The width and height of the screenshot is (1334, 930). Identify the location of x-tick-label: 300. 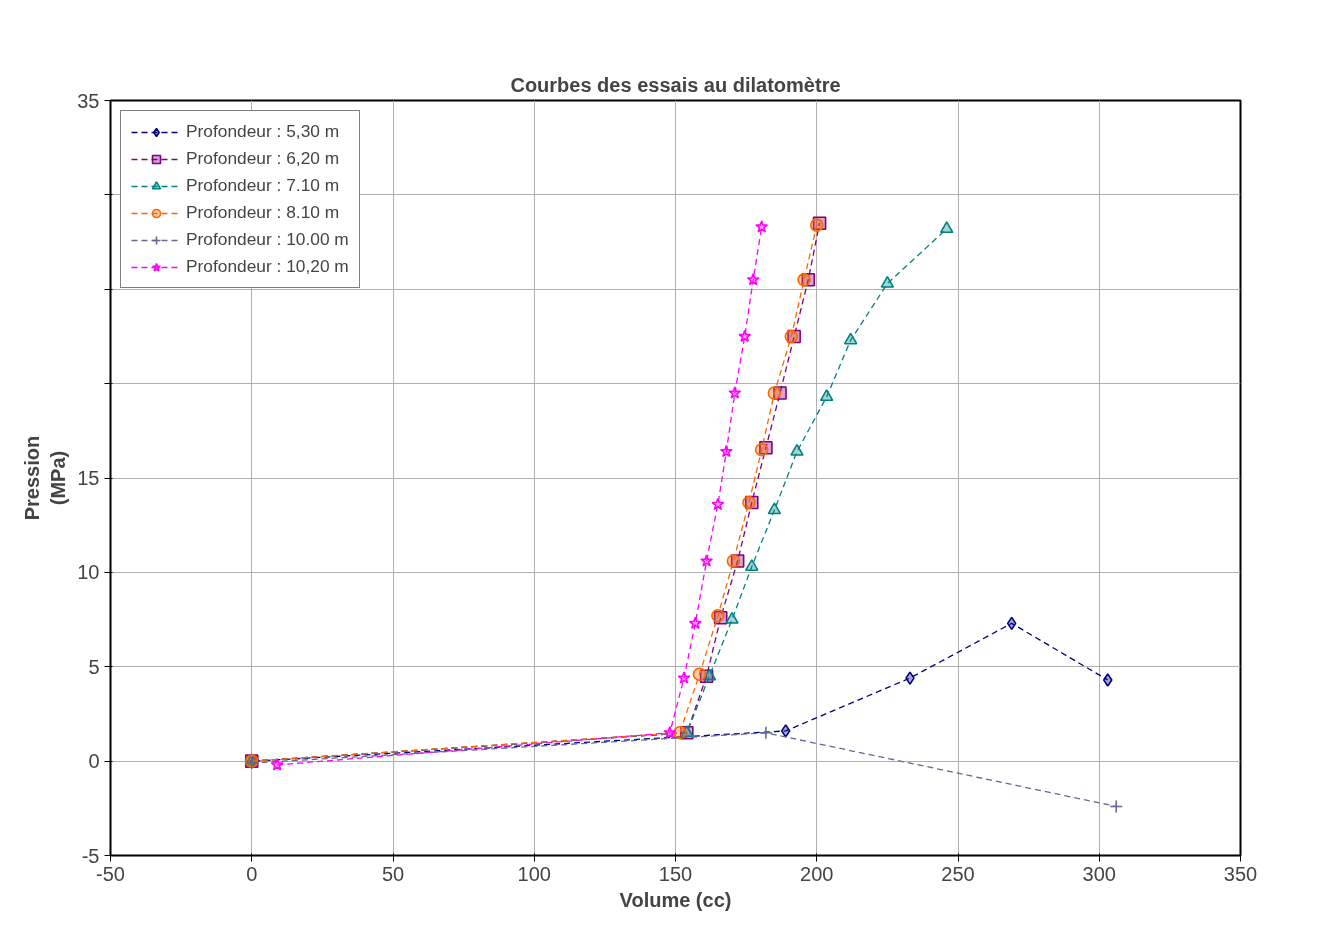
(1099, 873).